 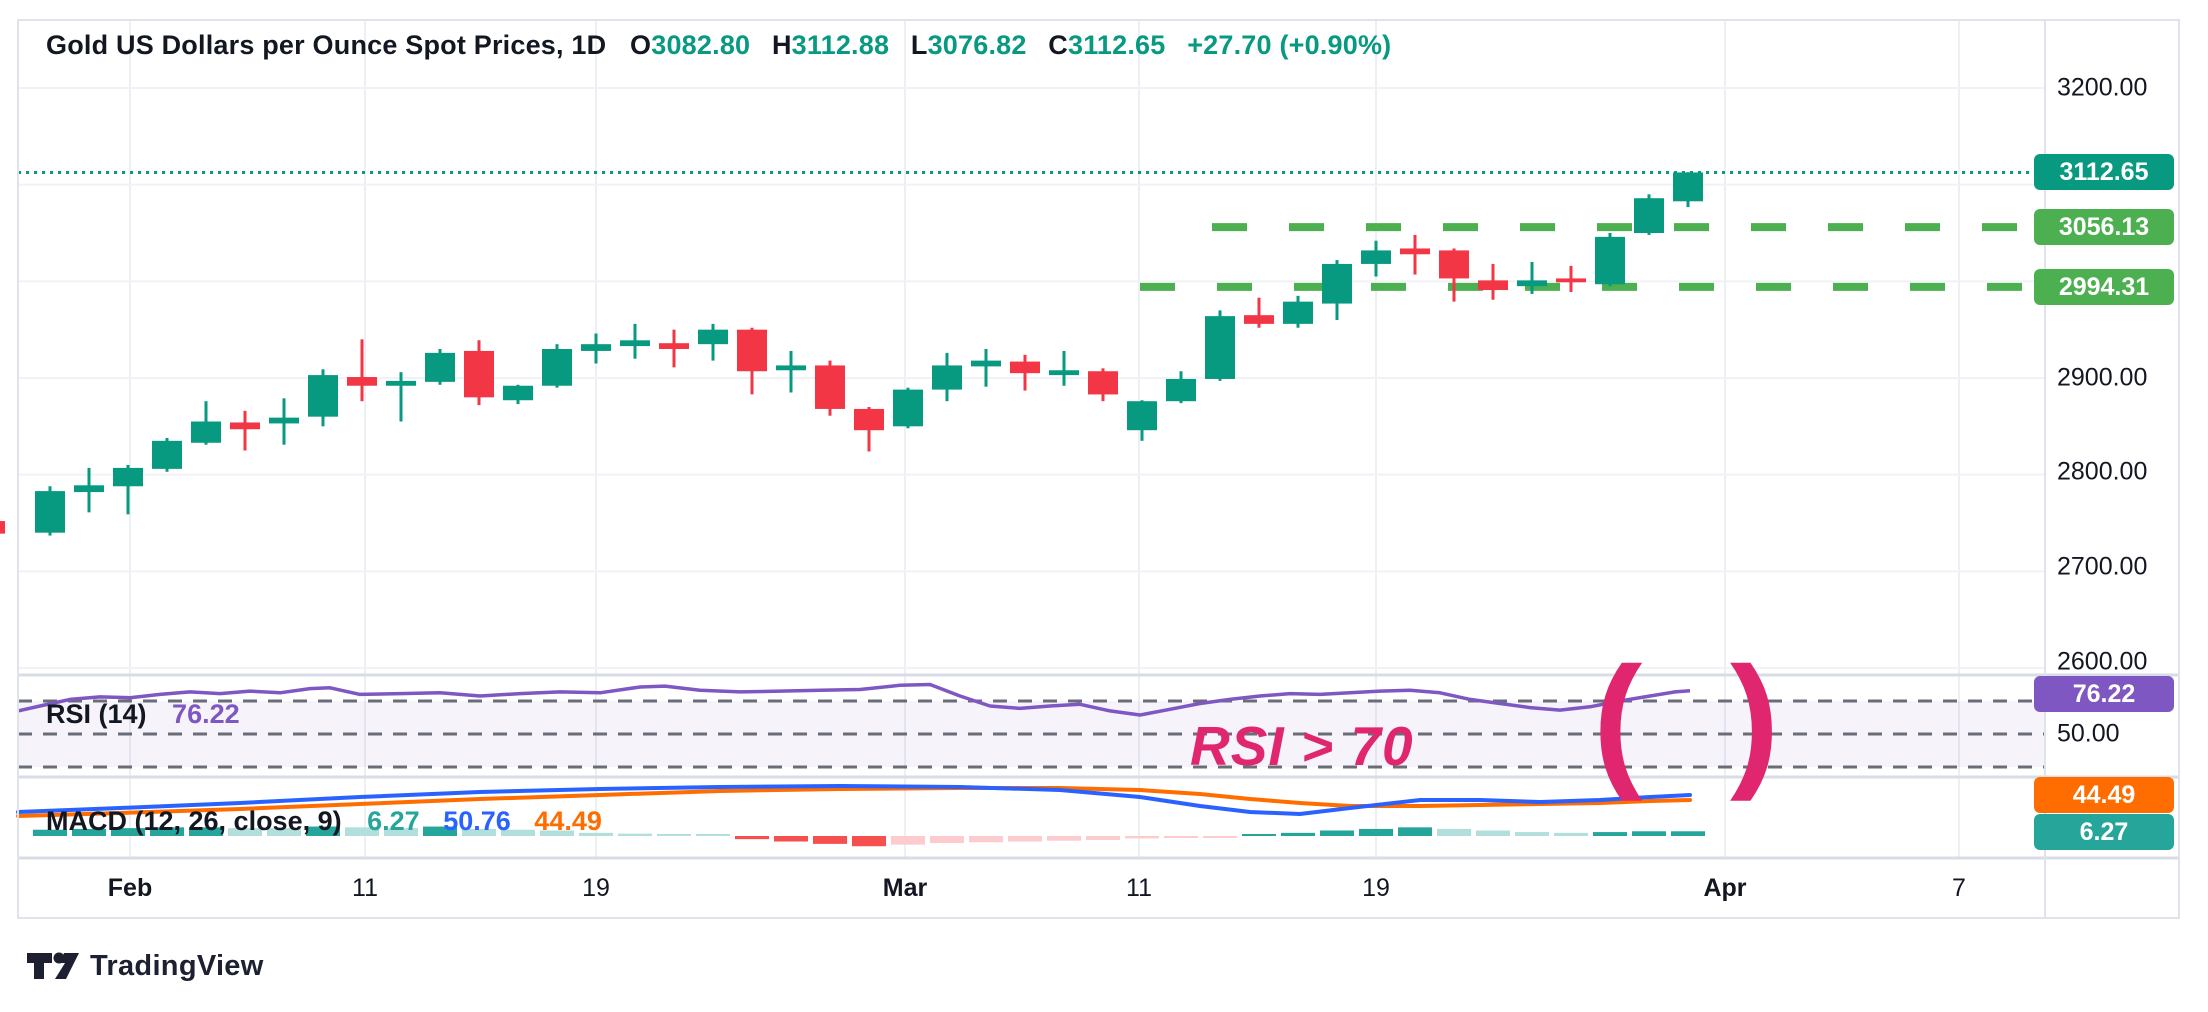 What do you see at coordinates (177, 965) in the screenshot?
I see `tradingview-logo-text: TradingView` at bounding box center [177, 965].